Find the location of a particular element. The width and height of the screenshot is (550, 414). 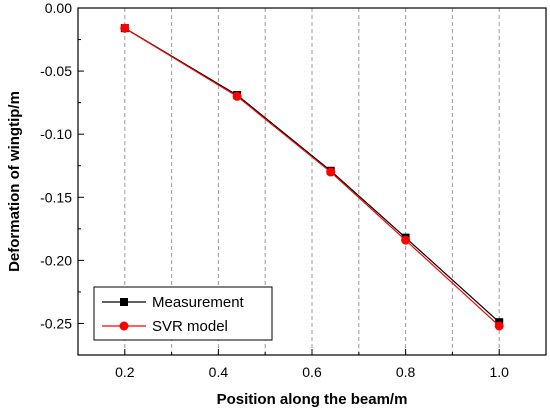

y-tick-label: -0.25 is located at coordinates (56, 323).